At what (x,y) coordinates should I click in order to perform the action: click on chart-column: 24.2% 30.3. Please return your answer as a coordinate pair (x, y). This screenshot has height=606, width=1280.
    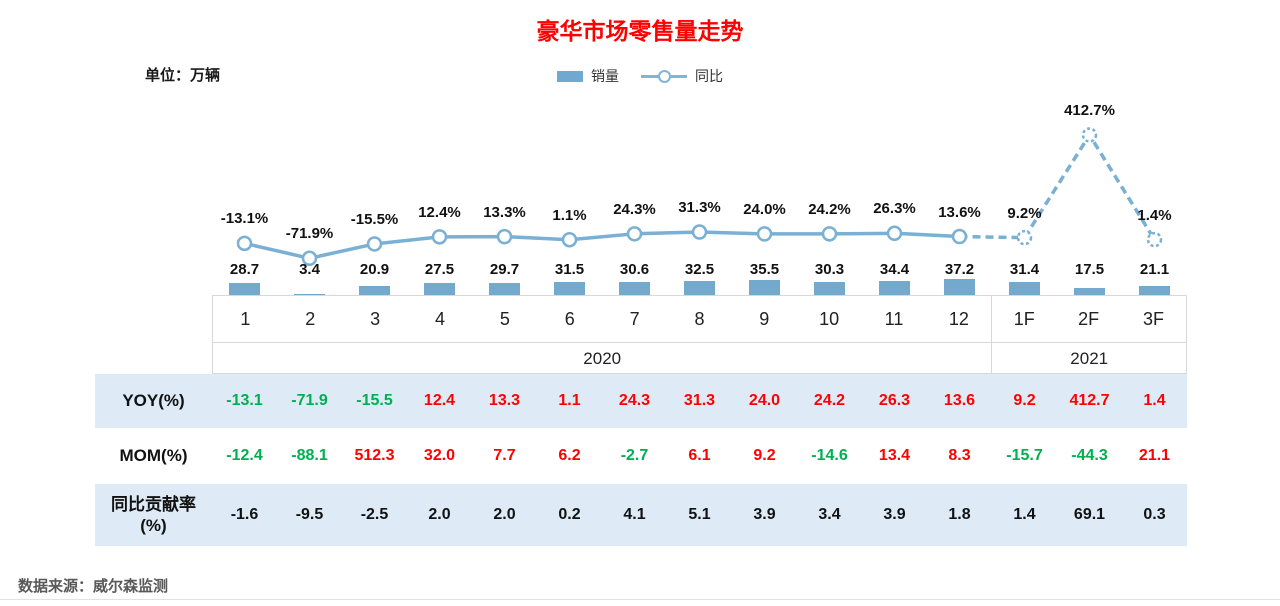
    Looking at the image, I should click on (829, 192).